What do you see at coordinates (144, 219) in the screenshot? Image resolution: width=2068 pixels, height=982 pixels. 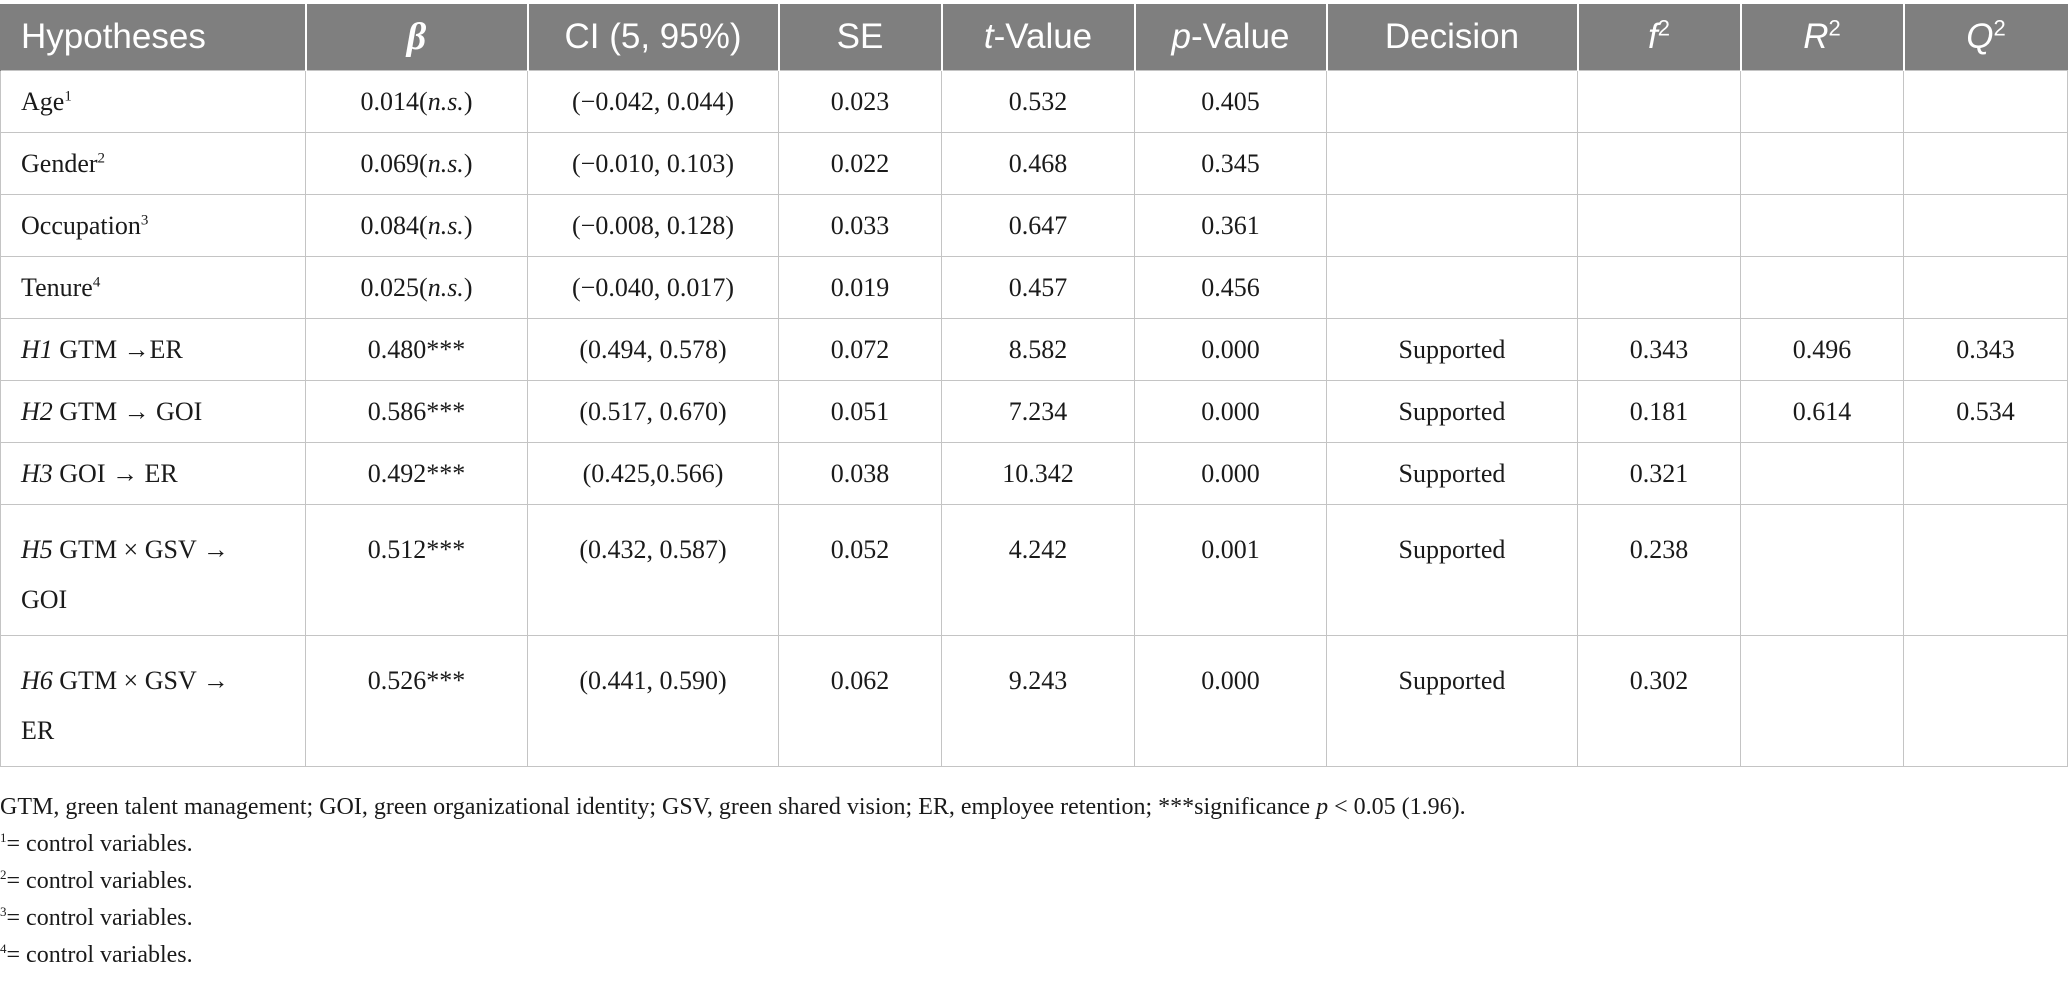 I see `footnote-marker: 3` at bounding box center [144, 219].